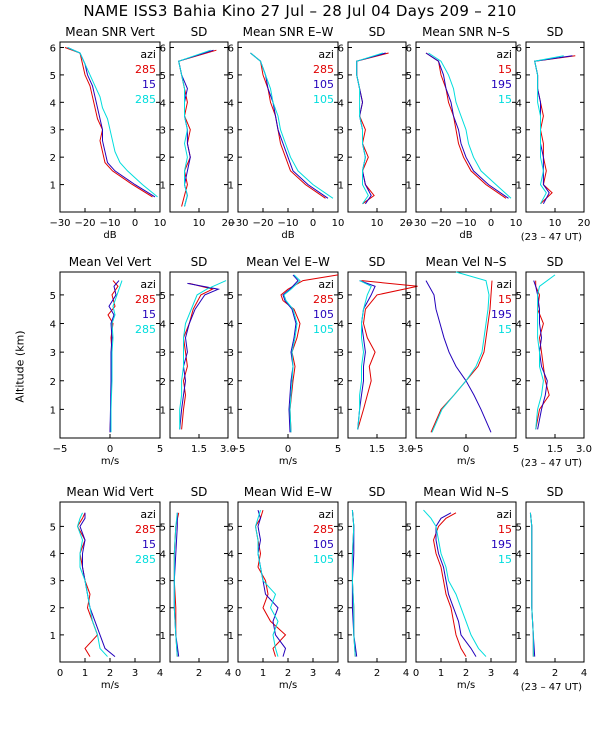 The width and height of the screenshot is (600, 750). I want to click on x-tick-label: 2, so click(466, 673).